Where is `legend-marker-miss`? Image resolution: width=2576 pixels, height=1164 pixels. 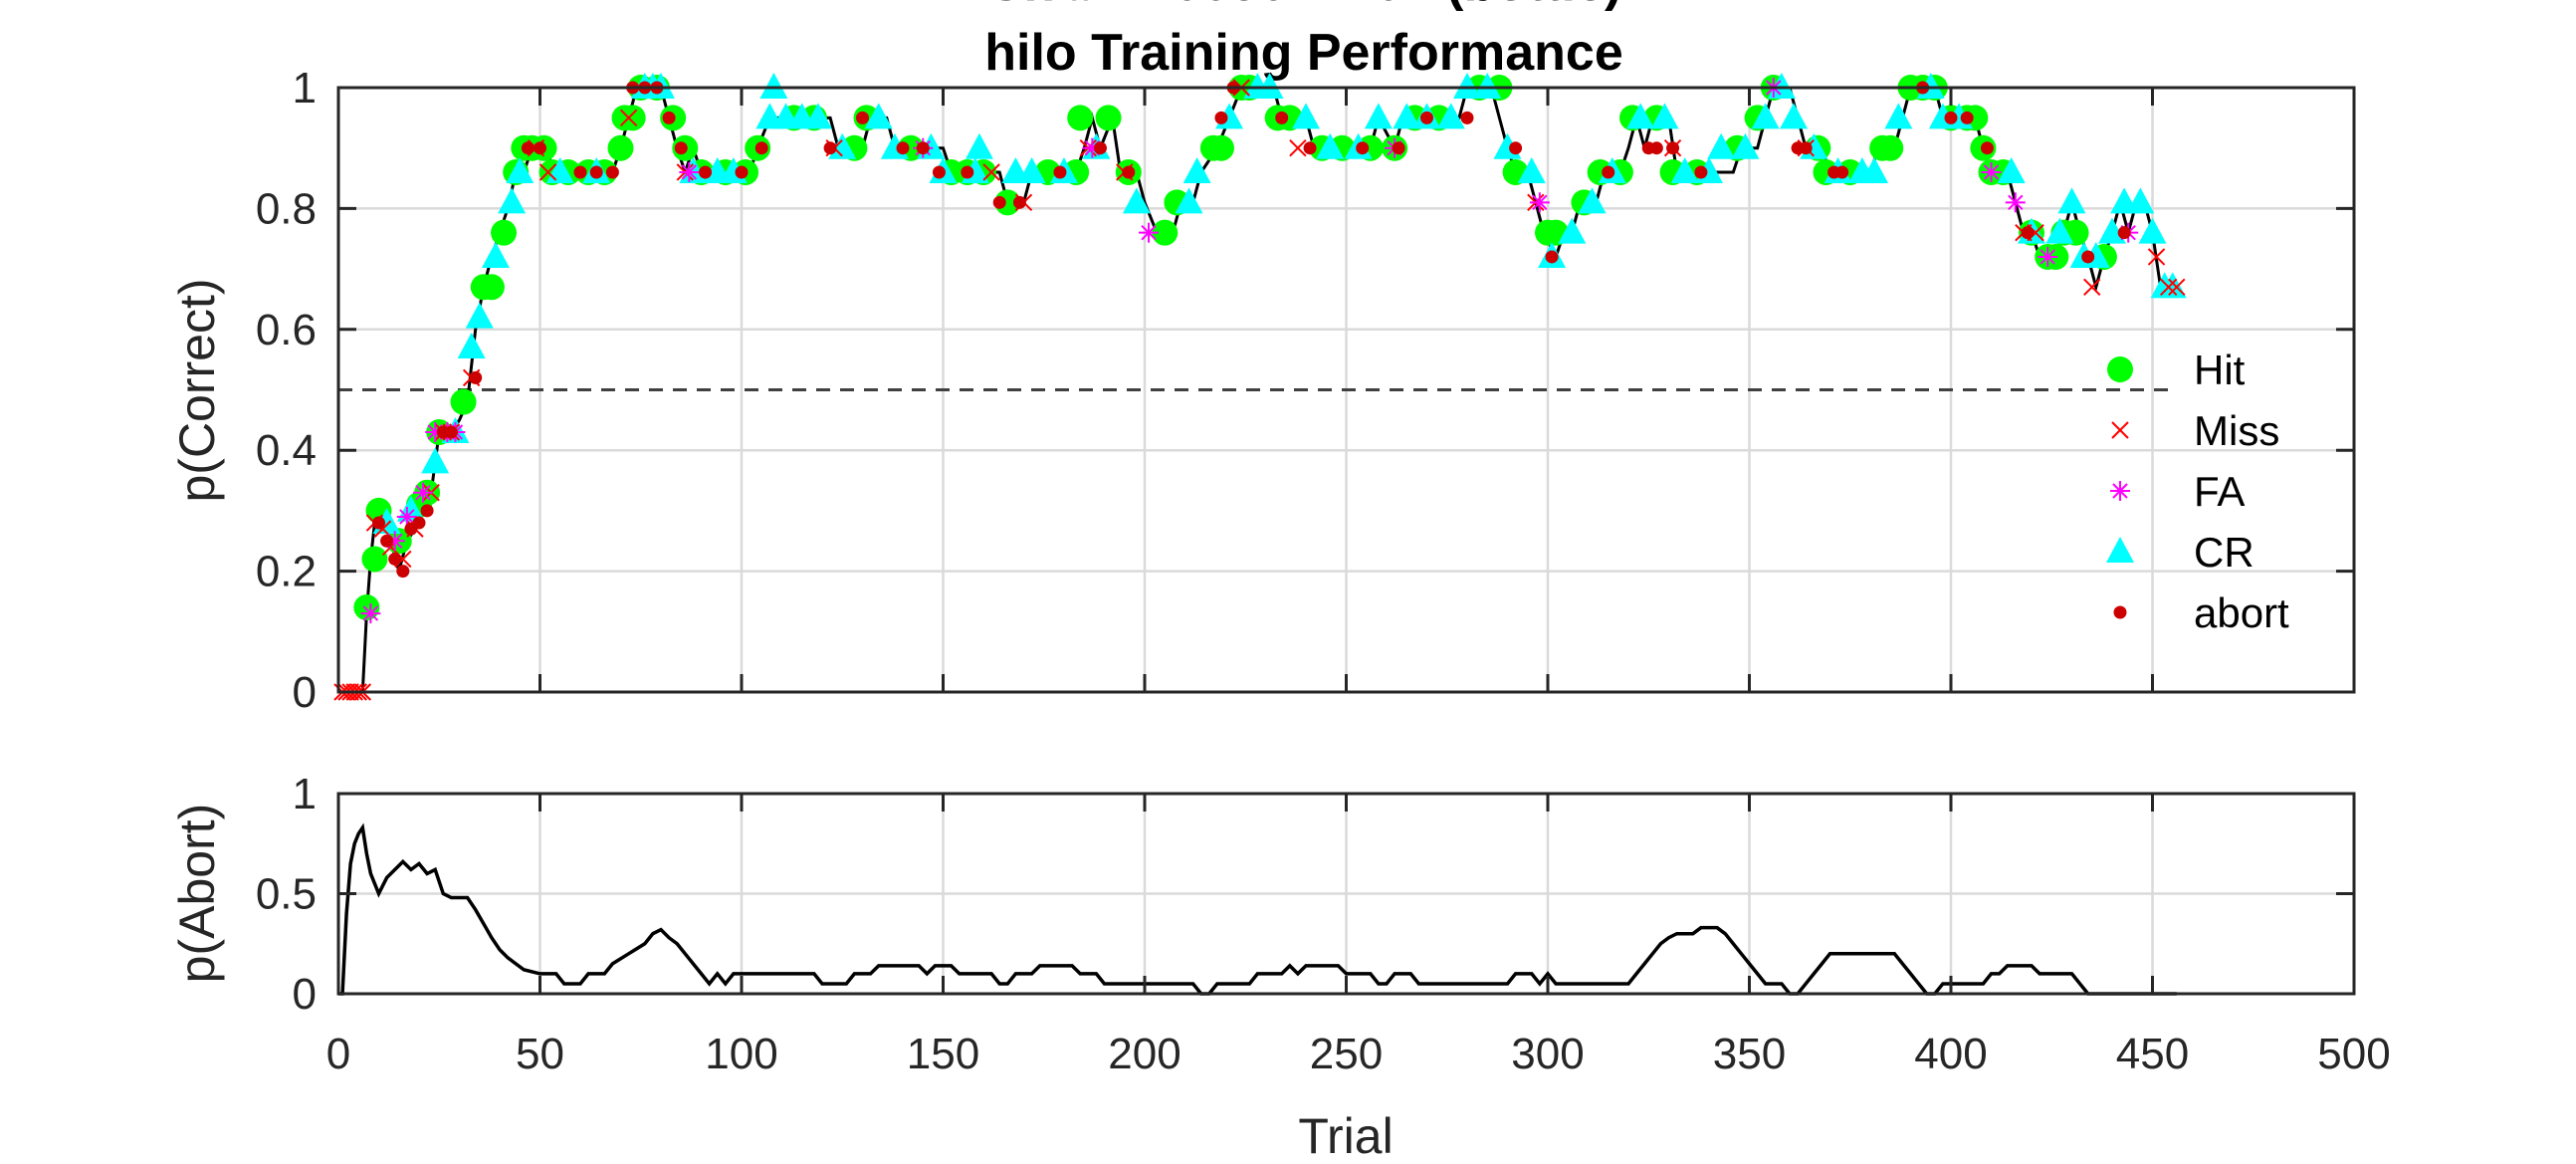
legend-marker-miss is located at coordinates (2120, 430).